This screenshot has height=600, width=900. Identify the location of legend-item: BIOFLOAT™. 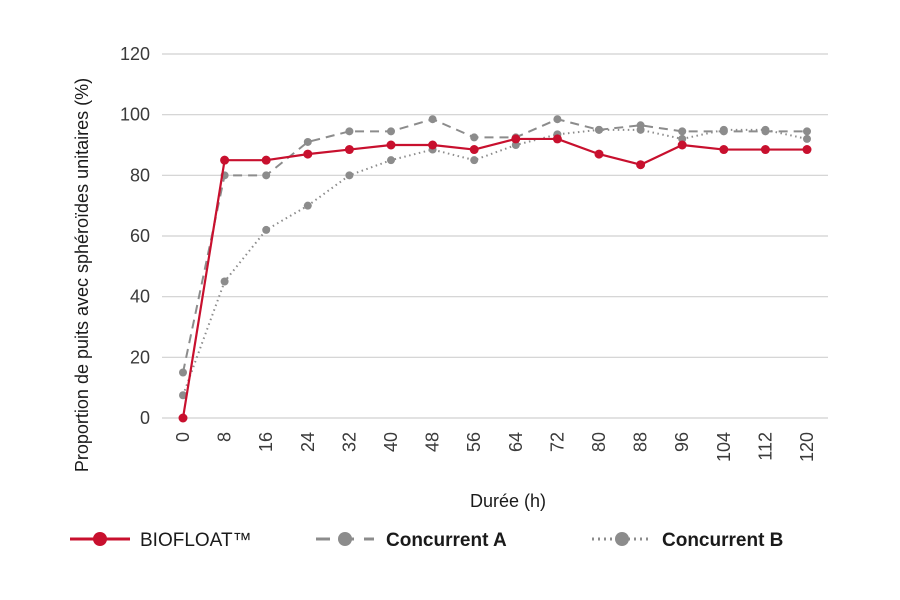
(161, 540).